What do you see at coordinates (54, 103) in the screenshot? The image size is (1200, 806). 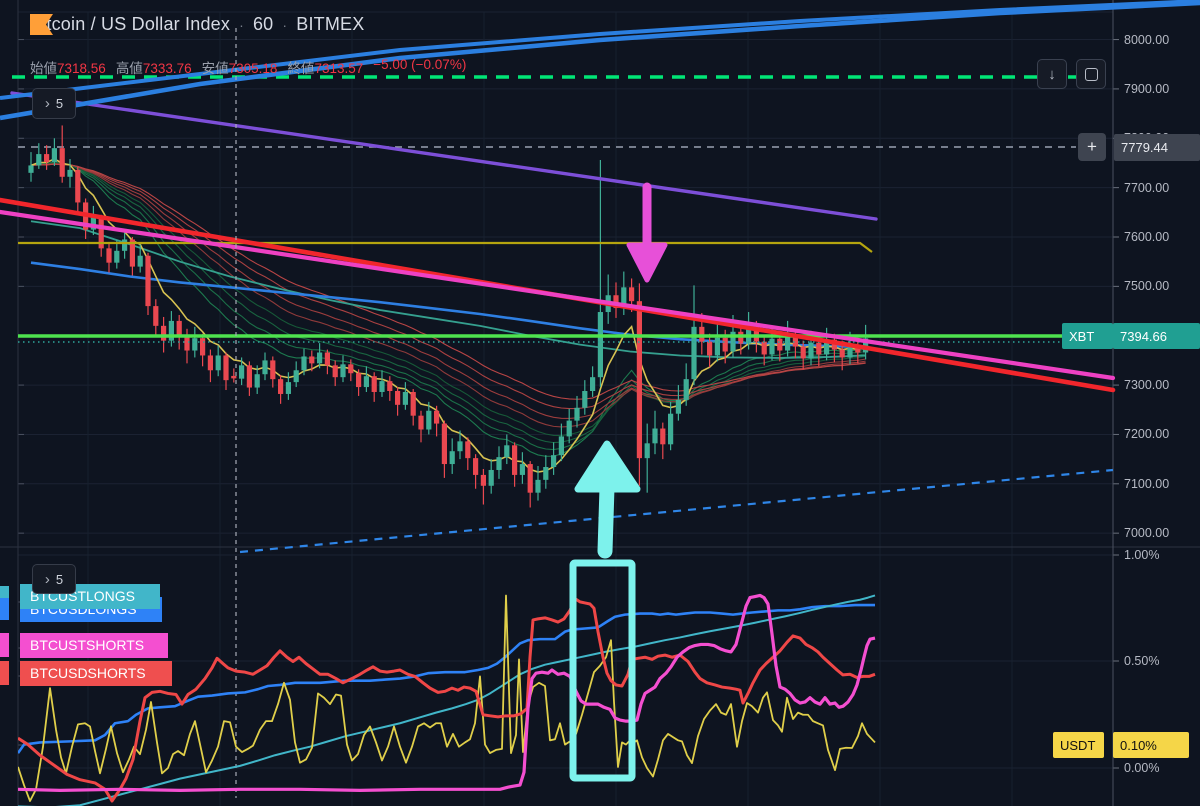 I see `main-pane-collapse-button: › 5` at bounding box center [54, 103].